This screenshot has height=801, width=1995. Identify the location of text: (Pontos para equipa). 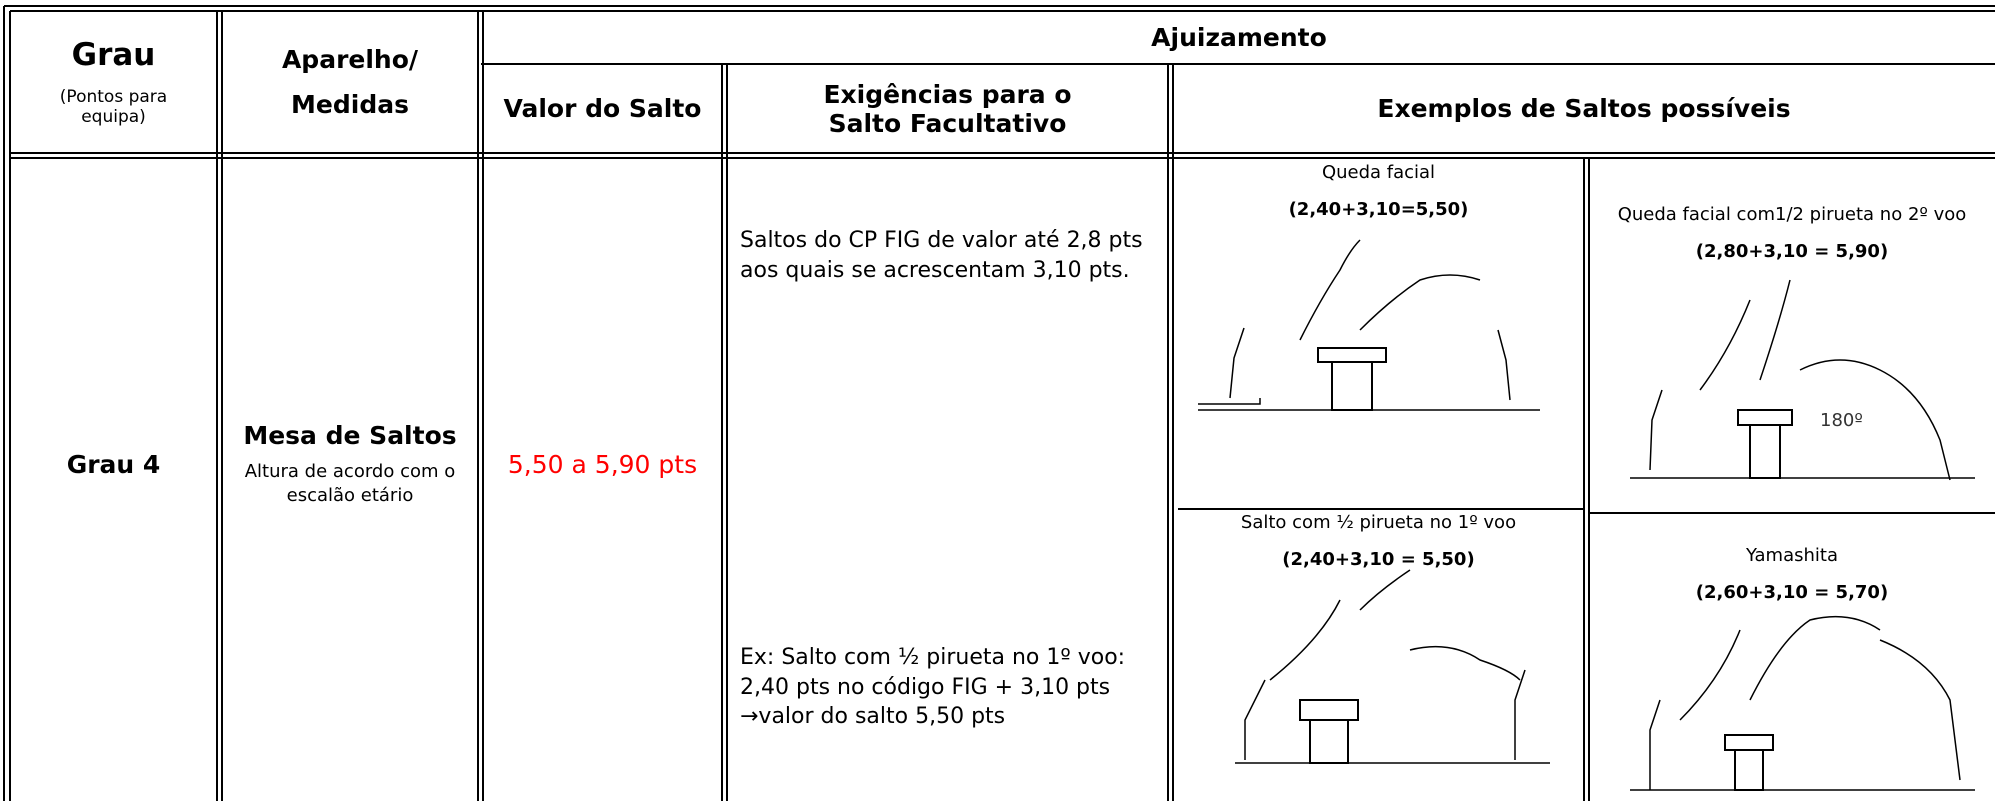
(113, 107).